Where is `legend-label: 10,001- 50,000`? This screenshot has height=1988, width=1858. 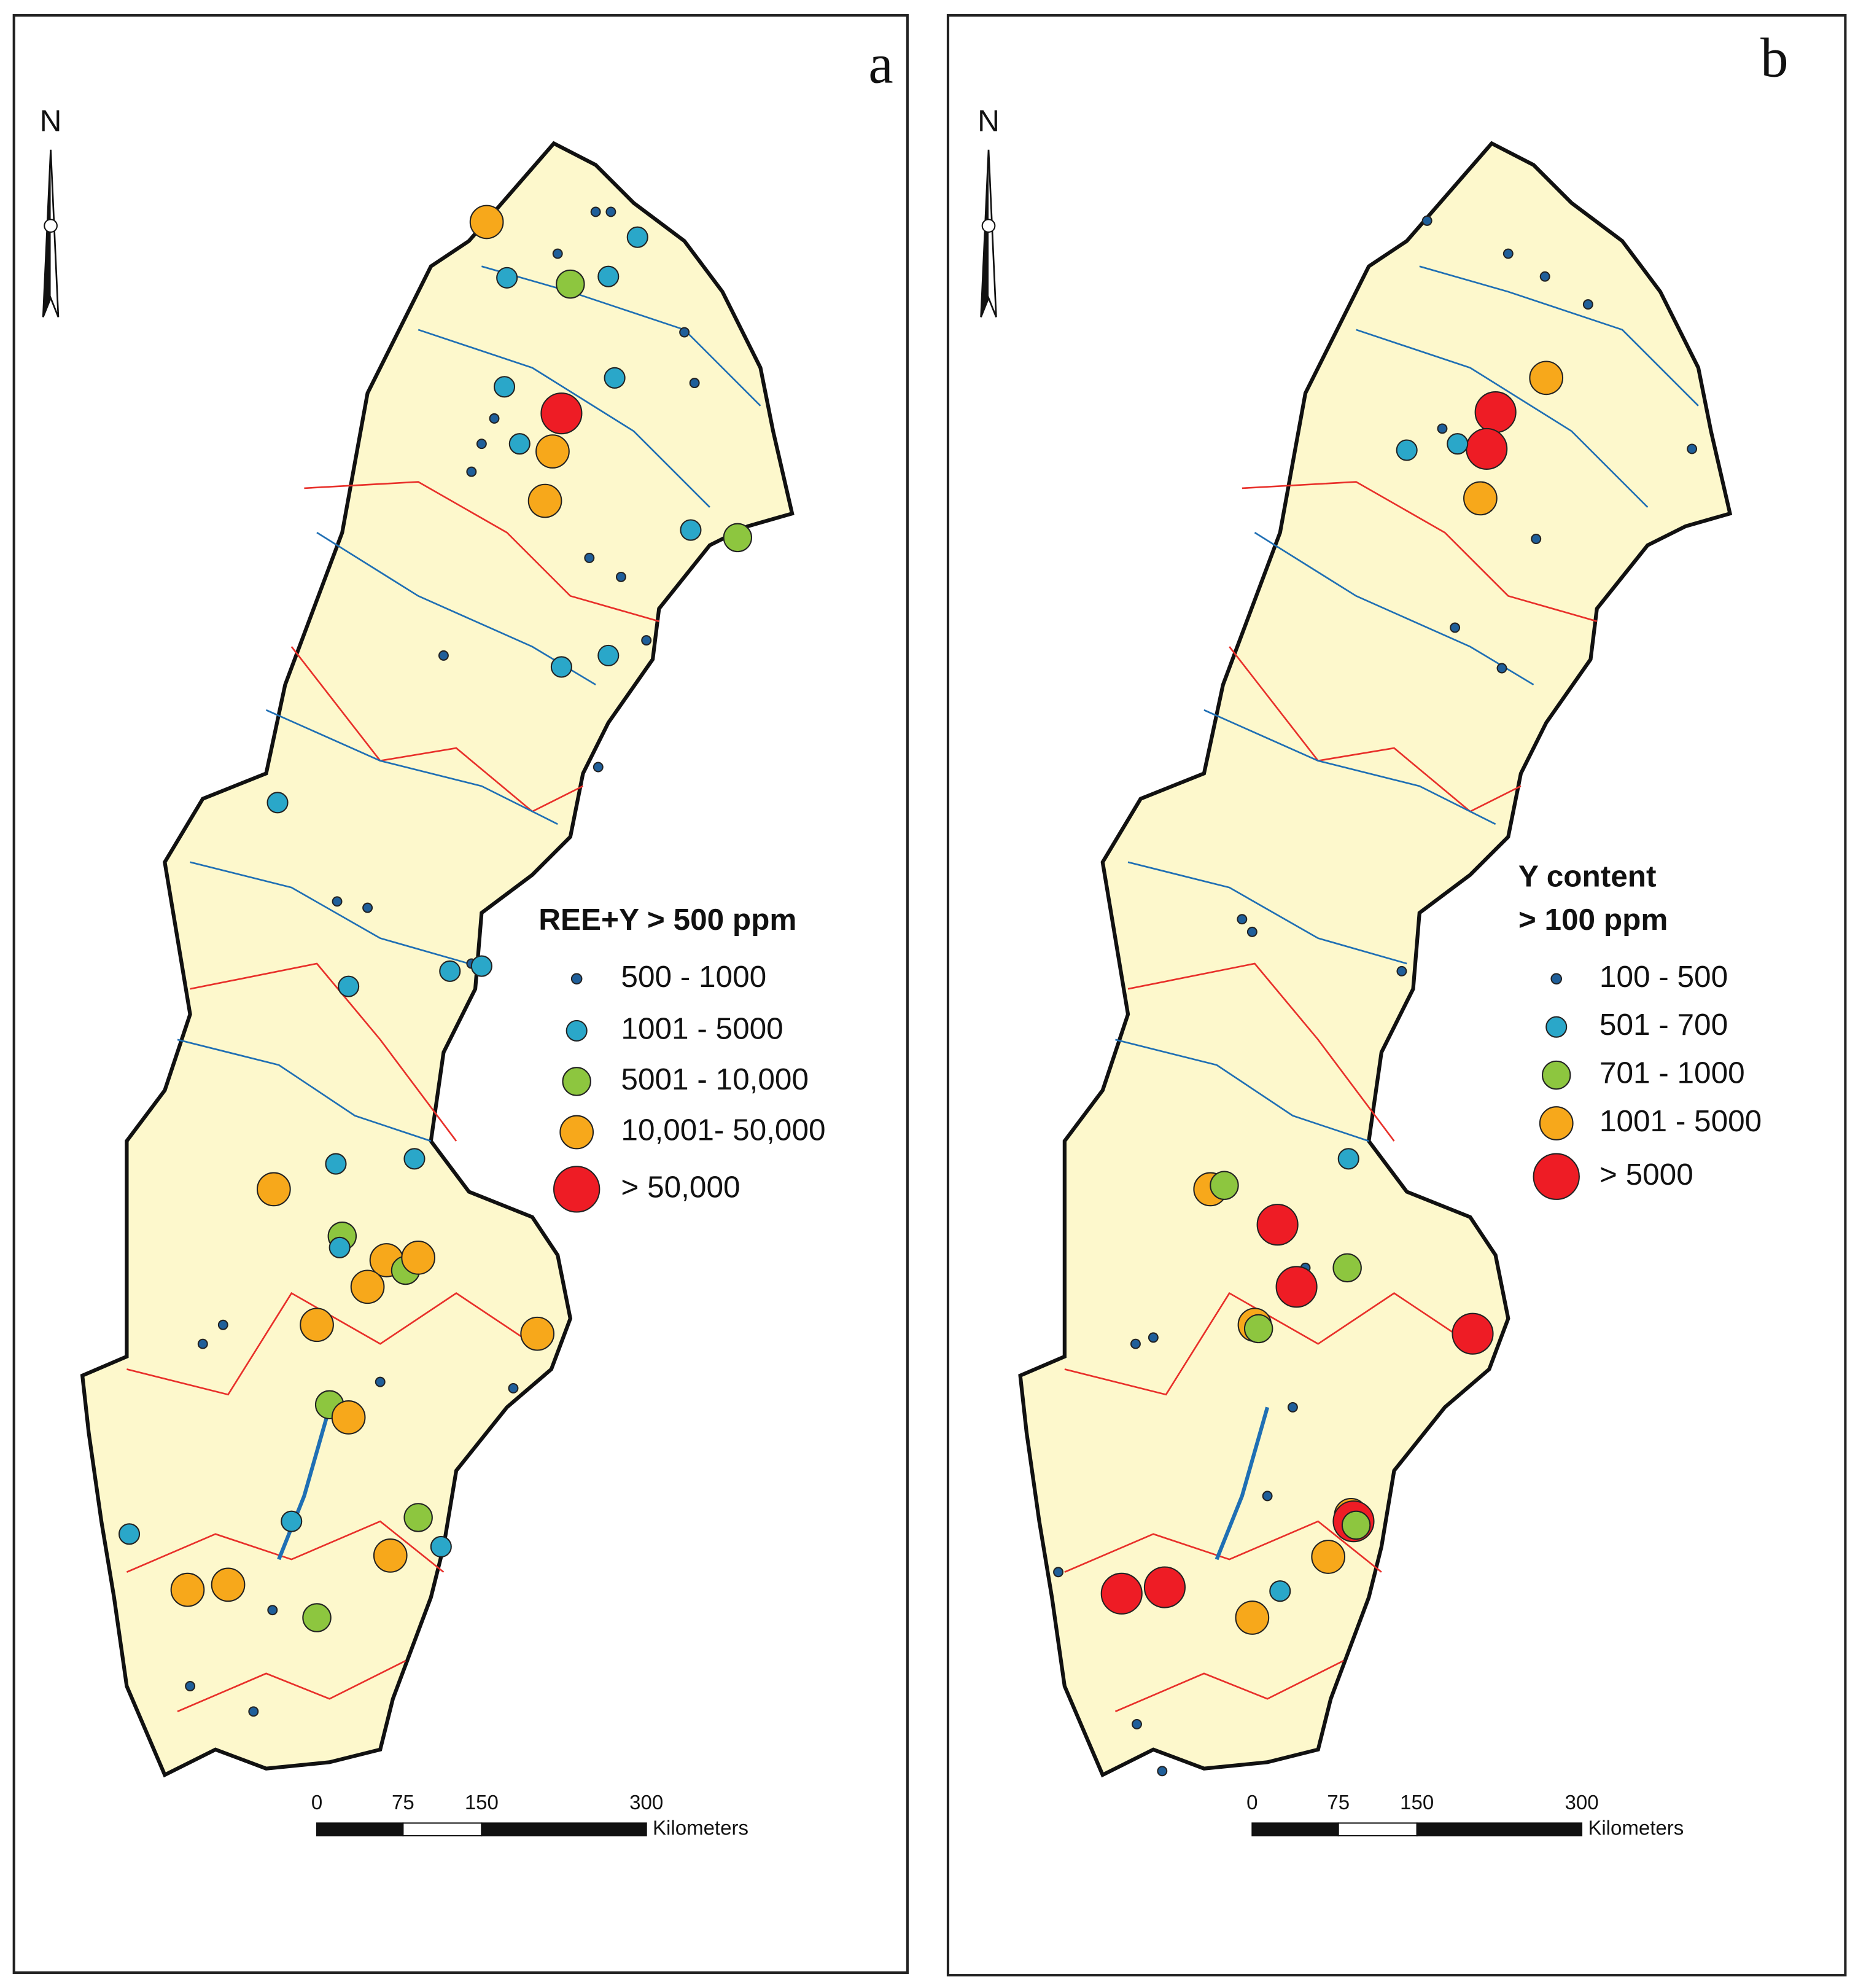 legend-label: 10,001- 50,000 is located at coordinates (723, 1130).